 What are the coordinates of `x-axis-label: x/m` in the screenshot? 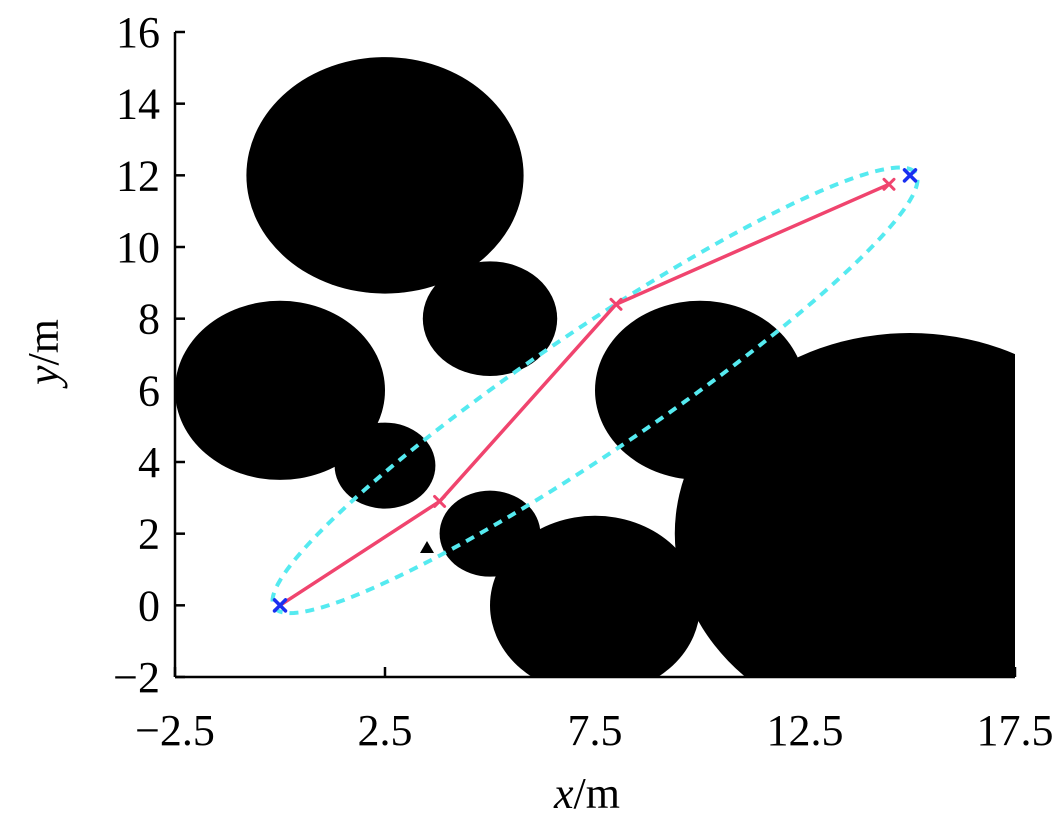 It's located at (586, 793).